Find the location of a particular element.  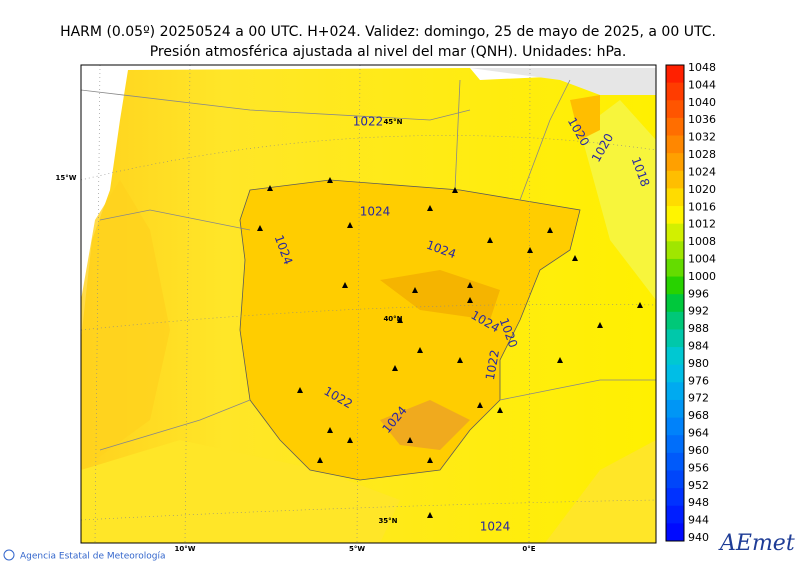

colorbar-label: 1008 is located at coordinates (702, 241).